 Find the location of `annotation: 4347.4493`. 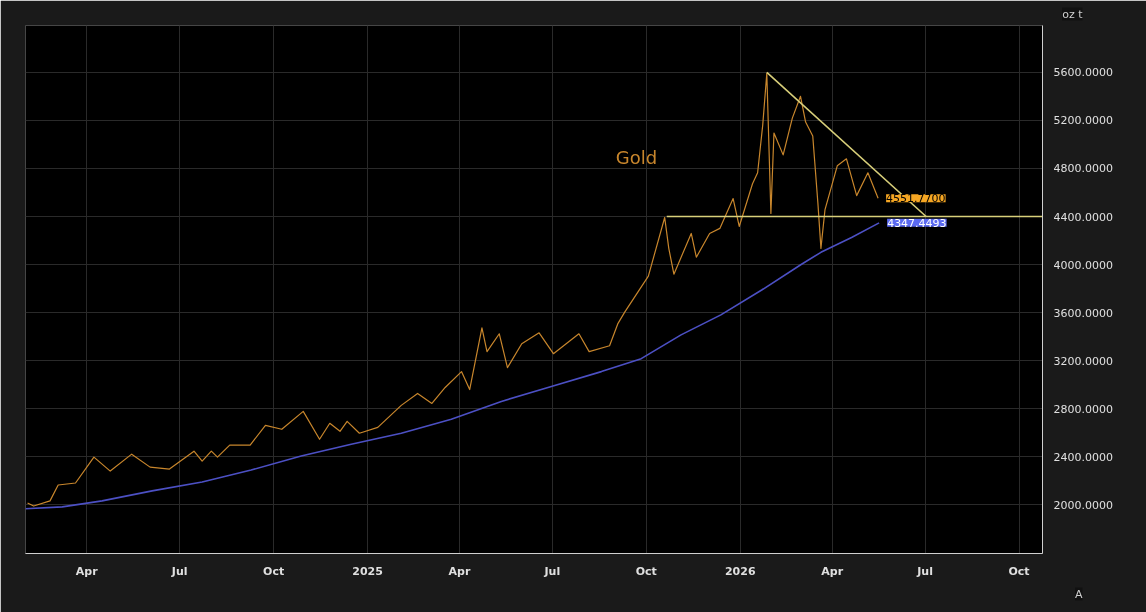

annotation: 4347.4493 is located at coordinates (917, 223).